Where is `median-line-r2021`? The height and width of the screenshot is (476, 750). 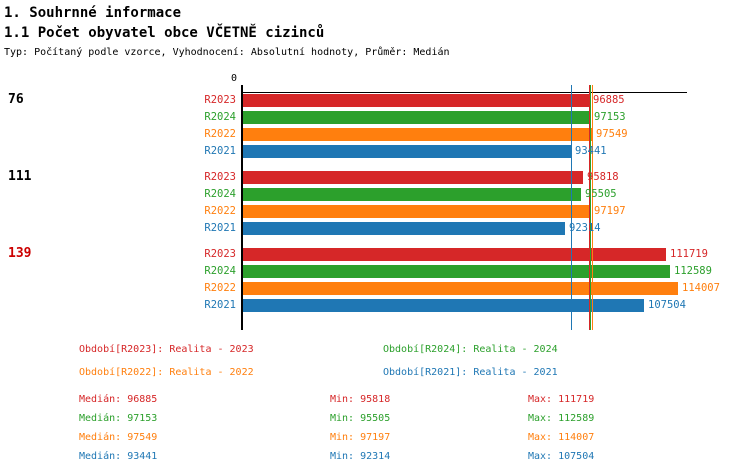 median-line-r2021 is located at coordinates (571, 207).